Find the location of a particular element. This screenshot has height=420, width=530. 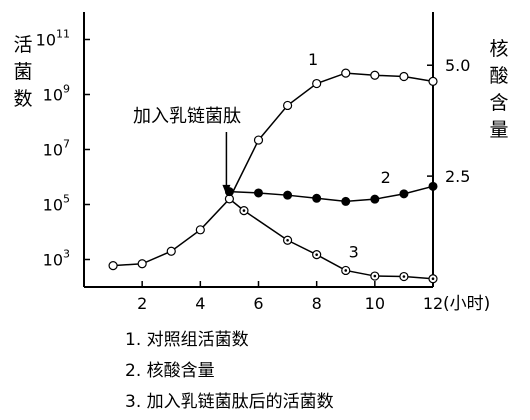

series-1-label: 1 is located at coordinates (313, 59).